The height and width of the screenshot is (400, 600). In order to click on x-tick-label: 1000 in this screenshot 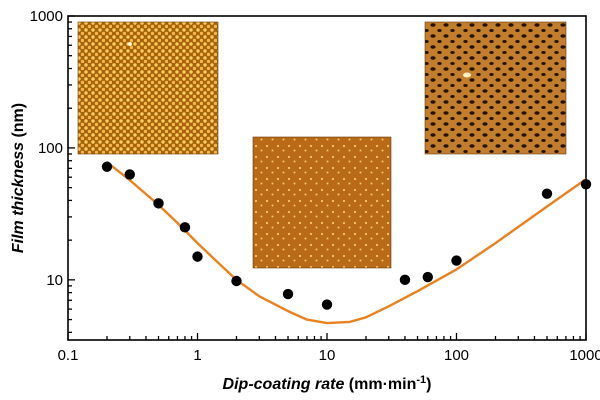, I will do `click(584, 355)`.